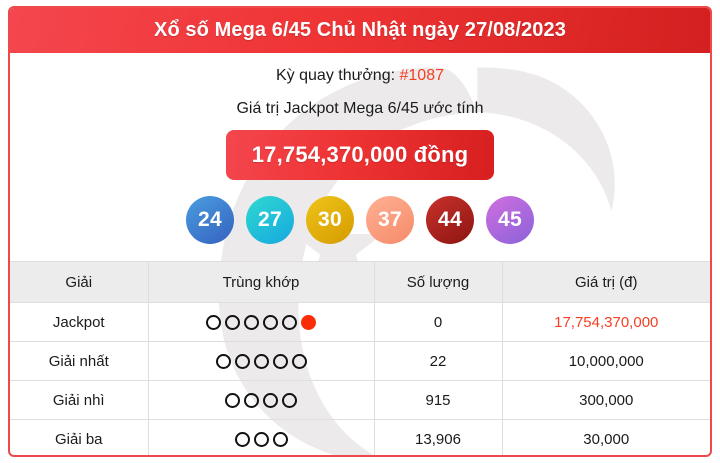 This screenshot has height=463, width=720. I want to click on column-header-count: Số lượng, so click(438, 282).